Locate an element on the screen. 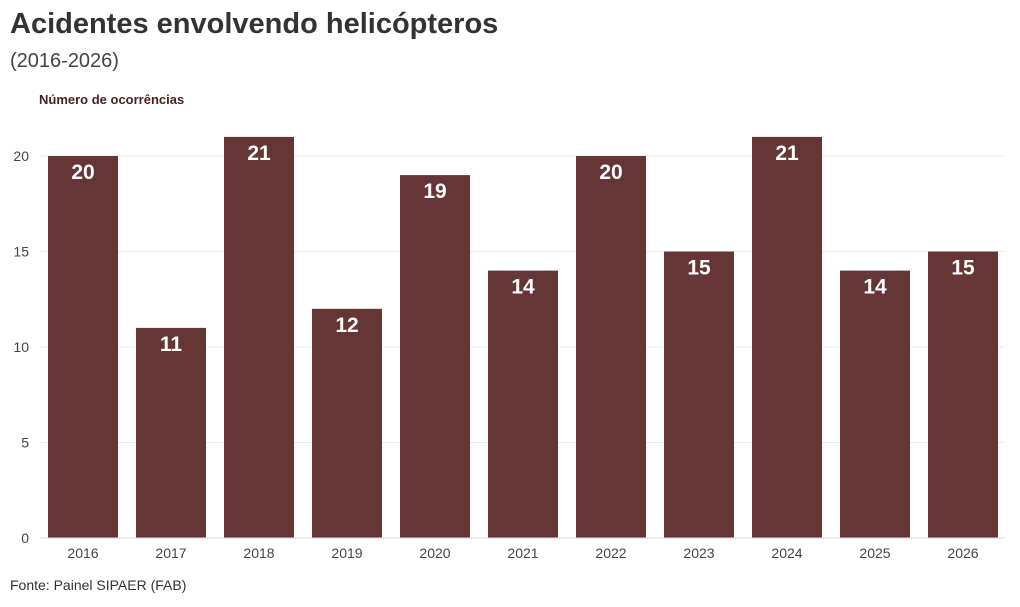  y-tick-label: 0 is located at coordinates (25, 538).